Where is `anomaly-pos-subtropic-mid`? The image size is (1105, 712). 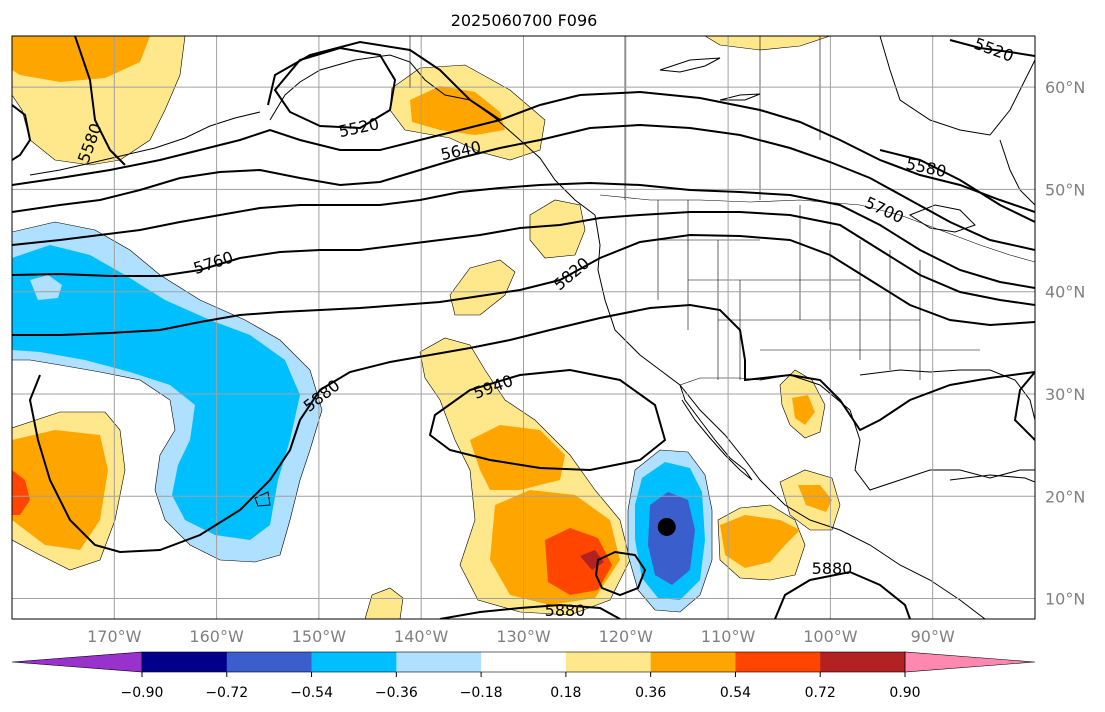
anomaly-pos-subtropic-mid is located at coordinates (517, 457).